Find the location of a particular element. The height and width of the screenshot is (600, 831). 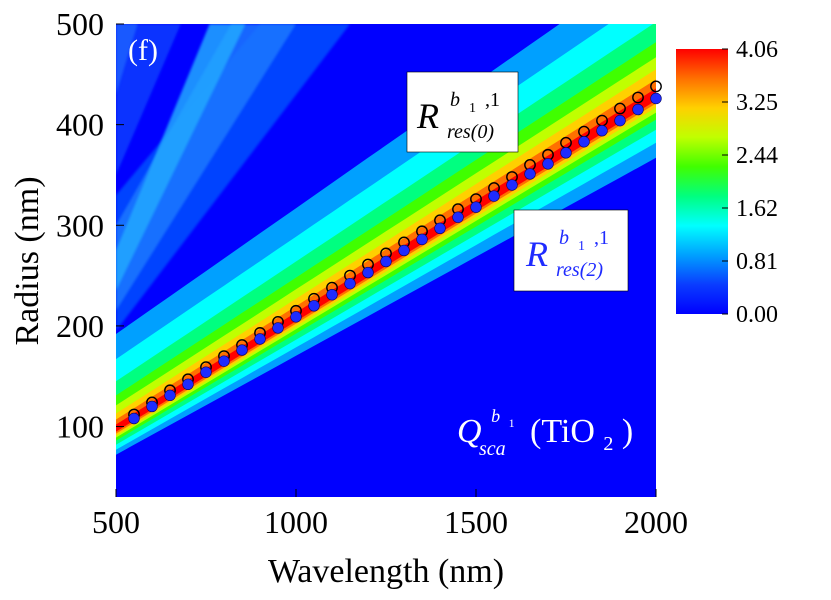

colorbar-tick-label: 1.62 is located at coordinates (757, 209).